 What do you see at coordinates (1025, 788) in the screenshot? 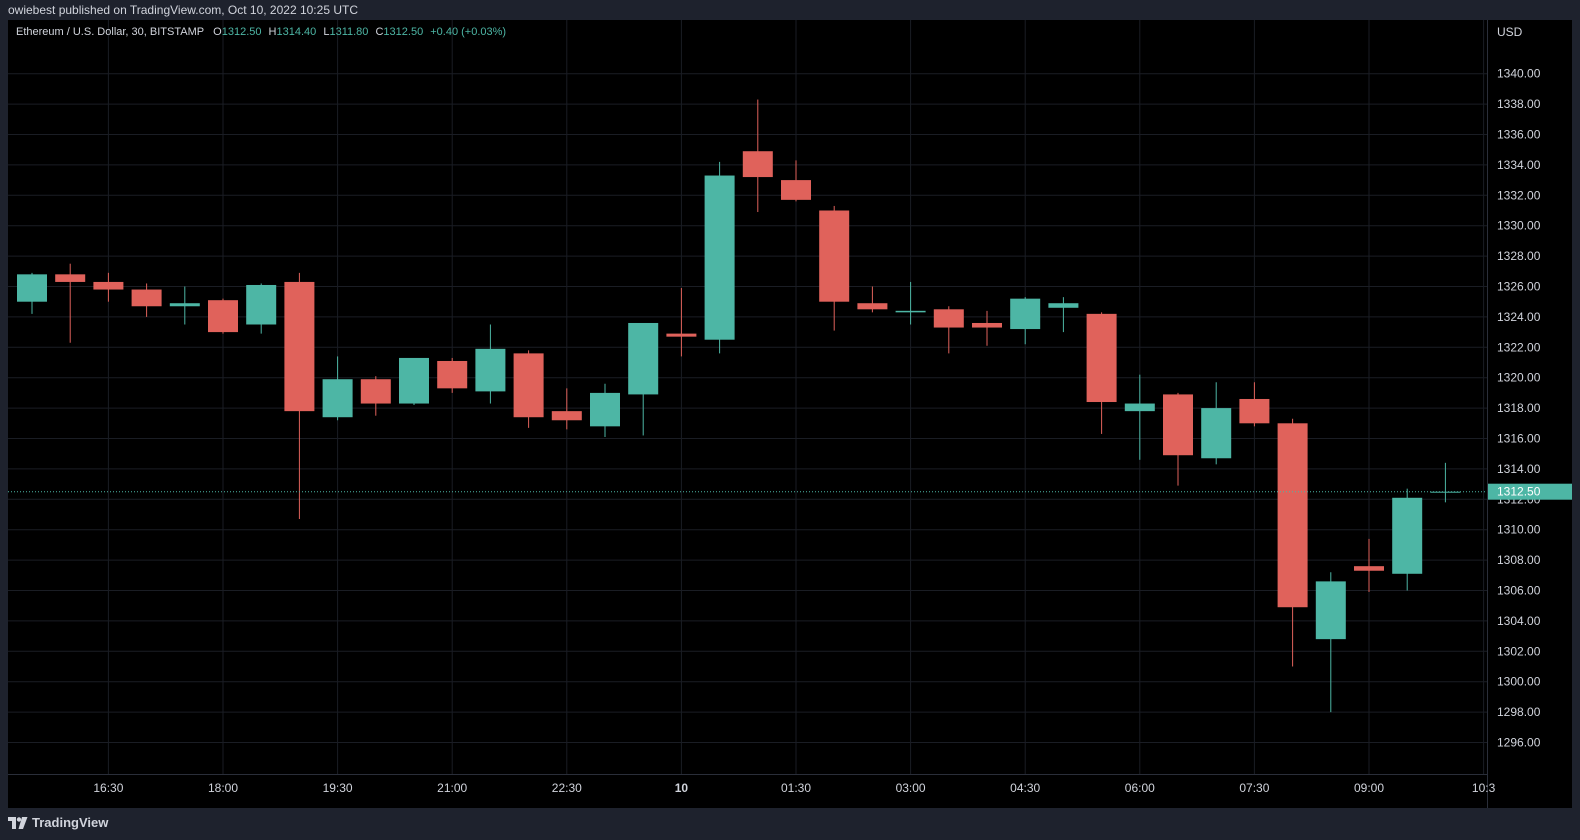
I see `time-tick-label: 04:30` at bounding box center [1025, 788].